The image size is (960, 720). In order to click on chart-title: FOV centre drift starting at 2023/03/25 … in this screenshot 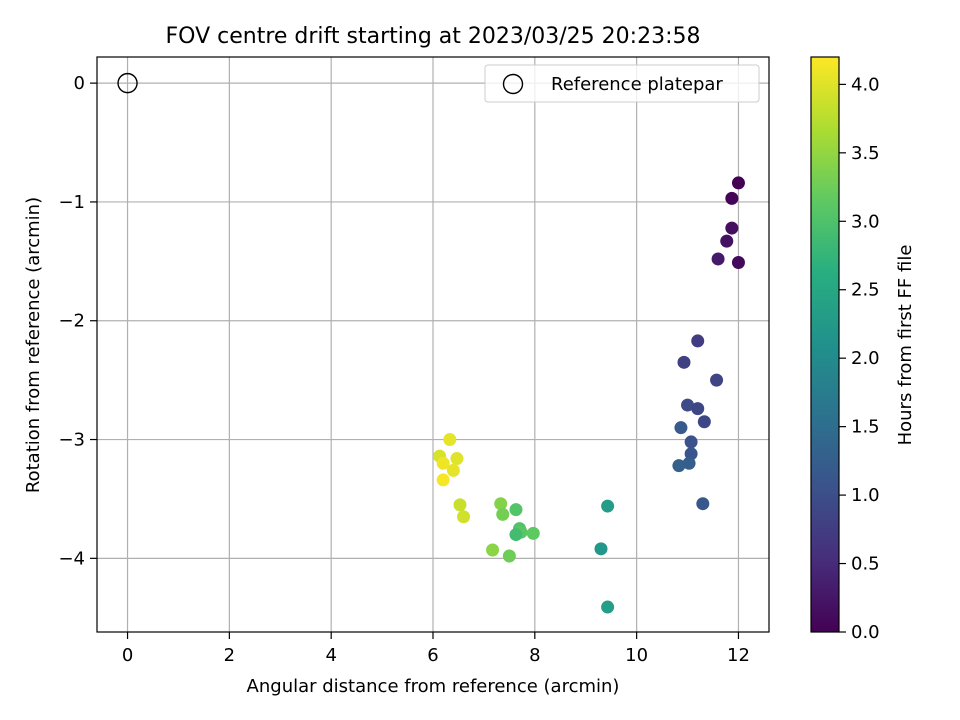, I will do `click(433, 36)`.